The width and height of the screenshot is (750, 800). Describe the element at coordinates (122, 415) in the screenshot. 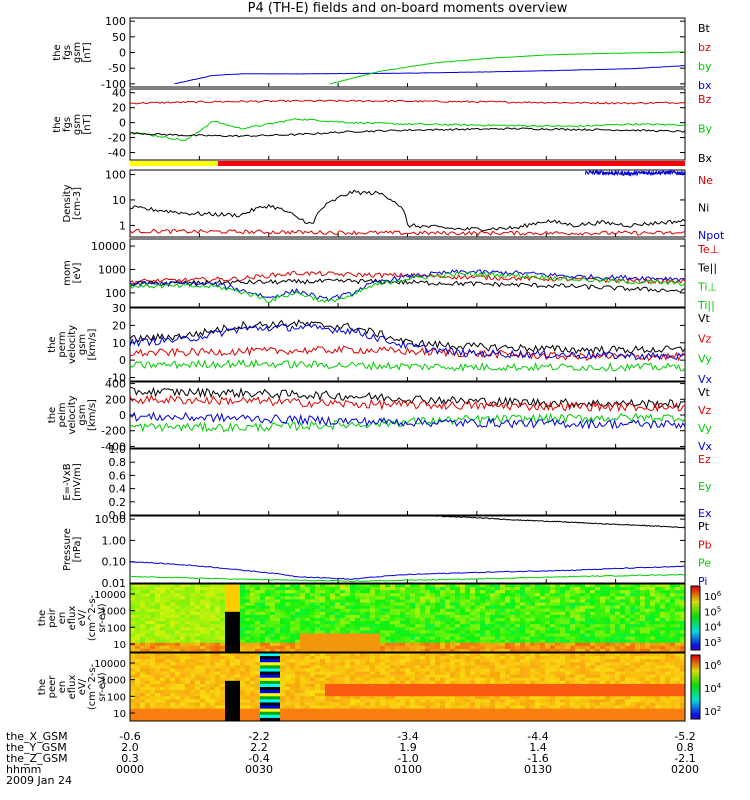

I see `y-tick-label: 0` at that location.